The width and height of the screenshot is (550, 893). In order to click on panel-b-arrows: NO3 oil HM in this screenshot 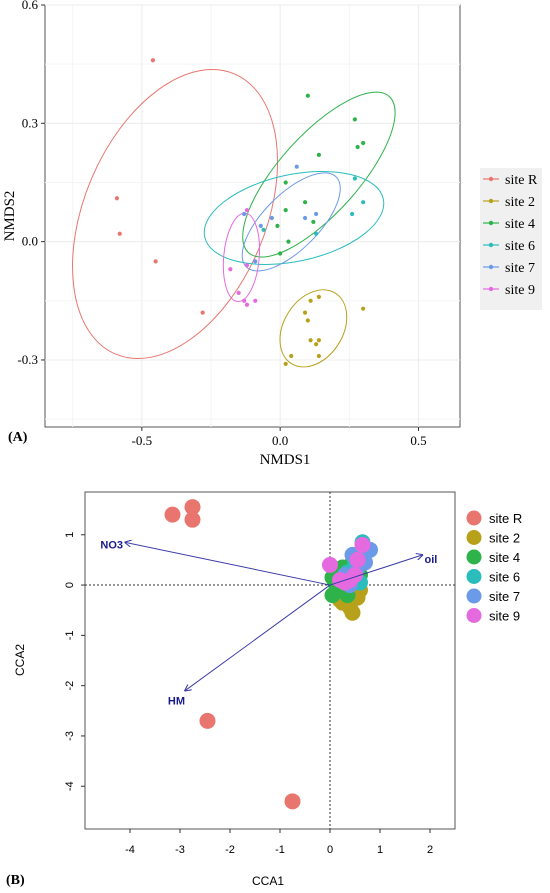, I will do `click(268, 623)`.